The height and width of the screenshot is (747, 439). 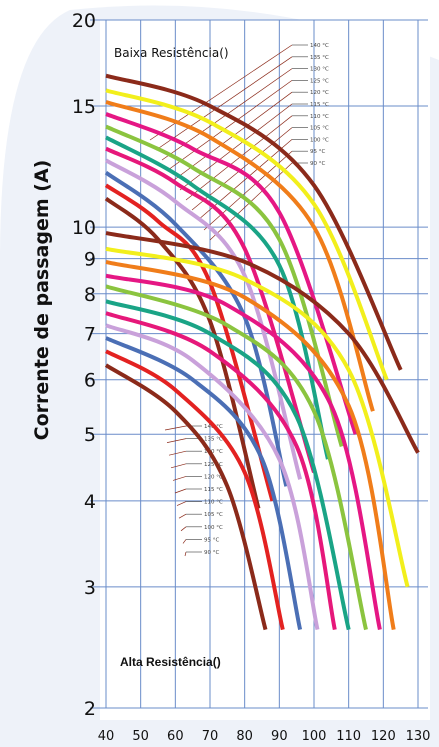 What do you see at coordinates (171, 53) in the screenshot?
I see `annotation-top: Baixa Resistência()` at bounding box center [171, 53].